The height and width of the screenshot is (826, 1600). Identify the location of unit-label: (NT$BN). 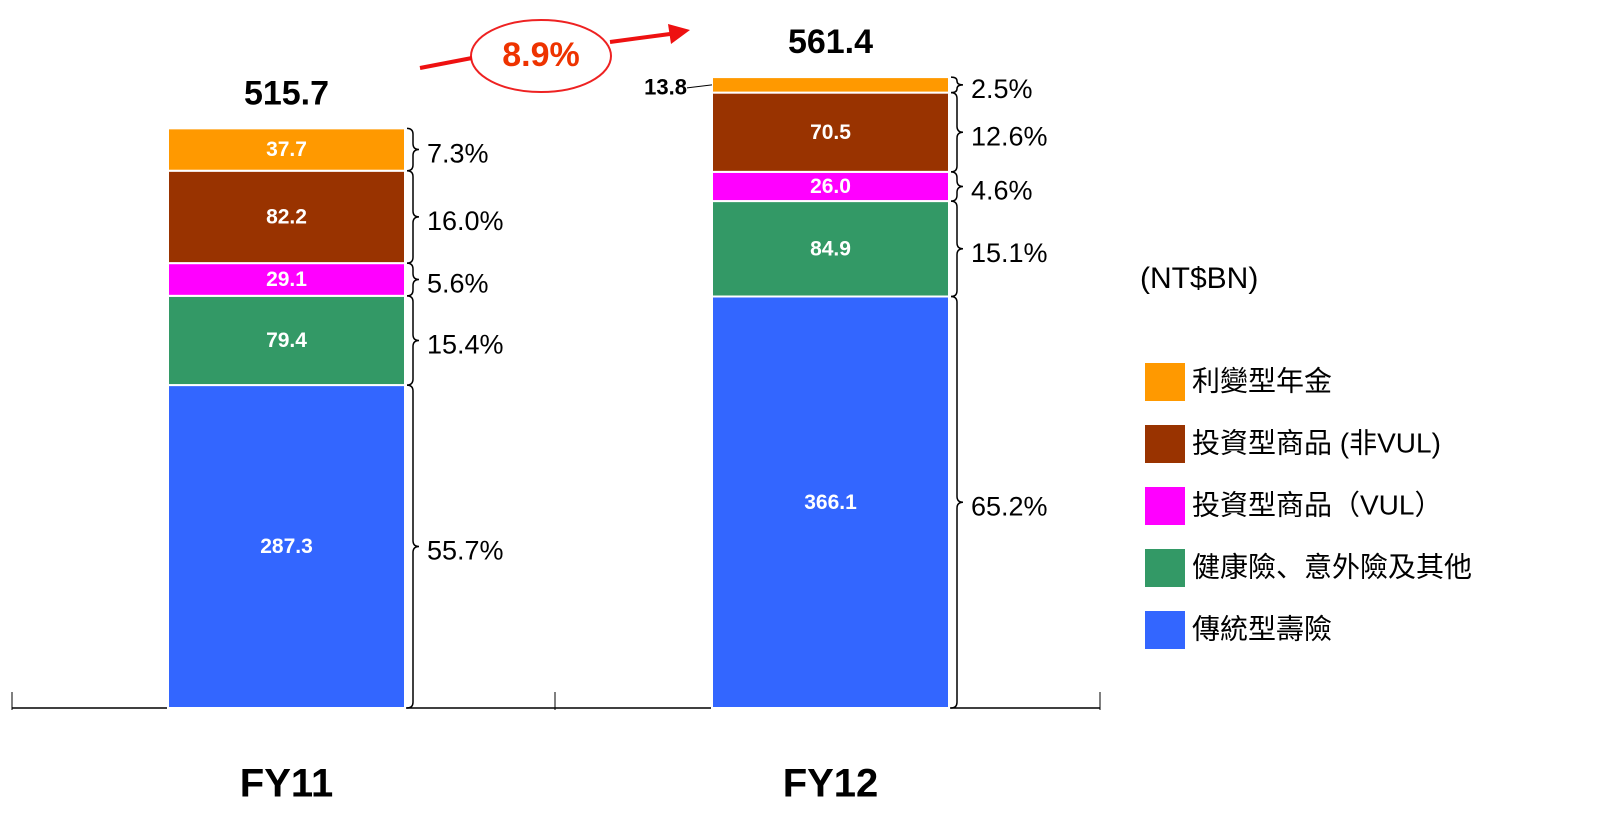
(1199, 278).